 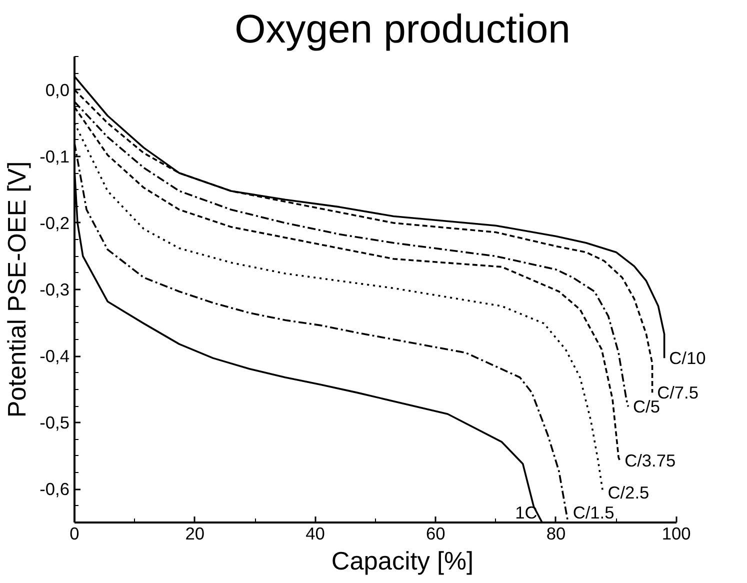 I want to click on series-label: C/2.5, so click(x=629, y=492).